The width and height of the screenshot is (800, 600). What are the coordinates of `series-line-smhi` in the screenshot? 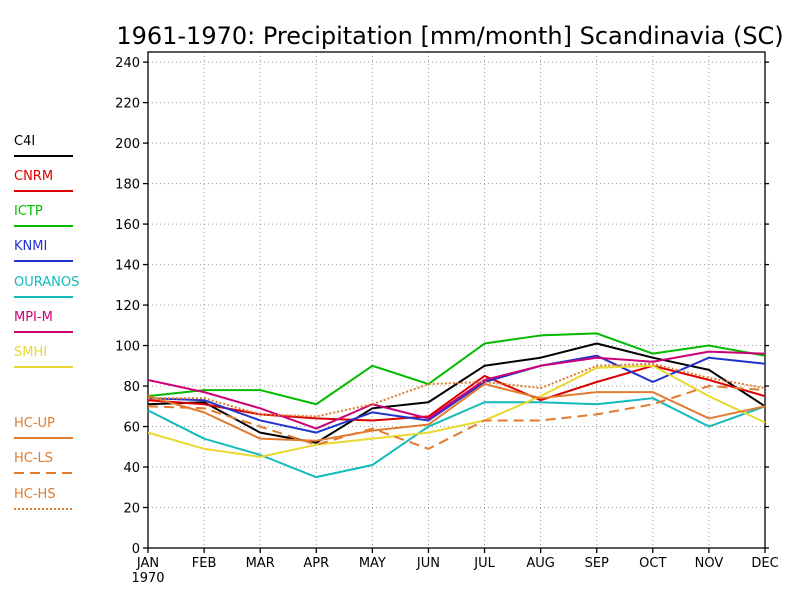 It's located at (456, 411).